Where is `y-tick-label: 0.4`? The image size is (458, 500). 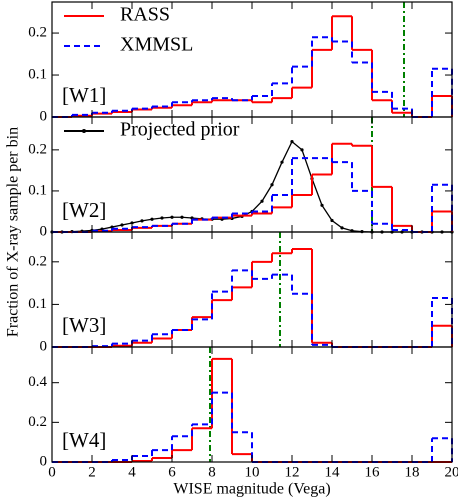 y-tick-label: 0.4 is located at coordinates (37, 382).